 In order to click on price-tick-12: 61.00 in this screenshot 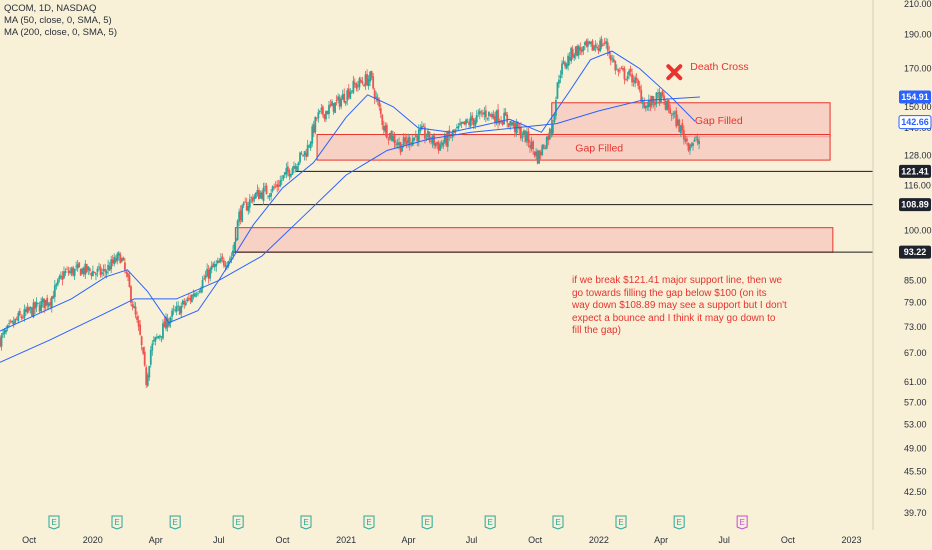, I will do `click(915, 382)`.